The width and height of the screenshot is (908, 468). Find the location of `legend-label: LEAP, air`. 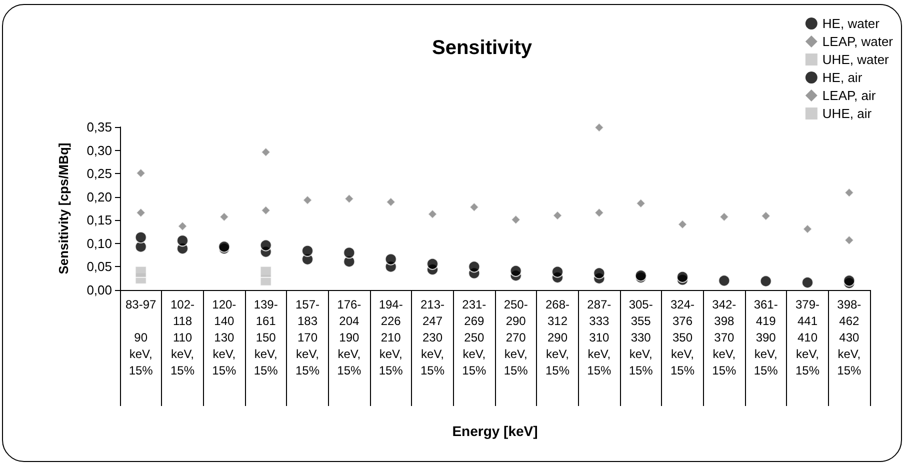

legend-label: LEAP, air is located at coordinates (849, 95).